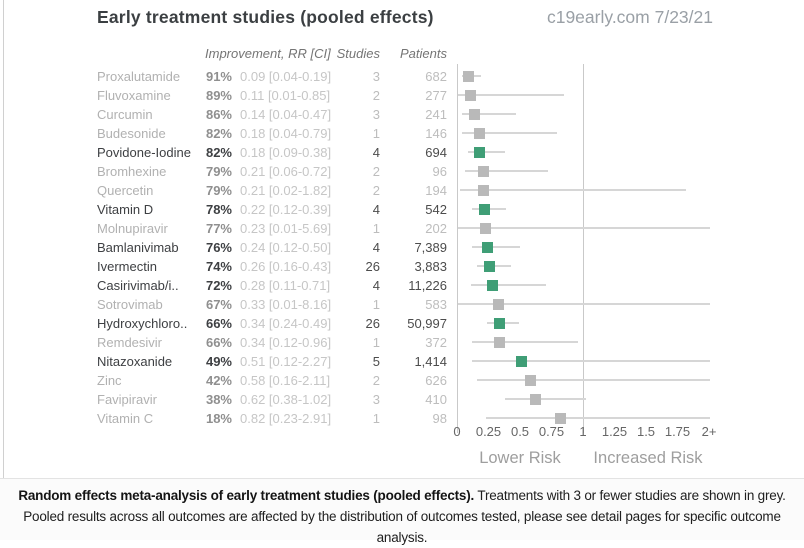 The image size is (804, 548). Describe the element at coordinates (218, 247) in the screenshot. I see `improvement-pct: 76%` at that location.